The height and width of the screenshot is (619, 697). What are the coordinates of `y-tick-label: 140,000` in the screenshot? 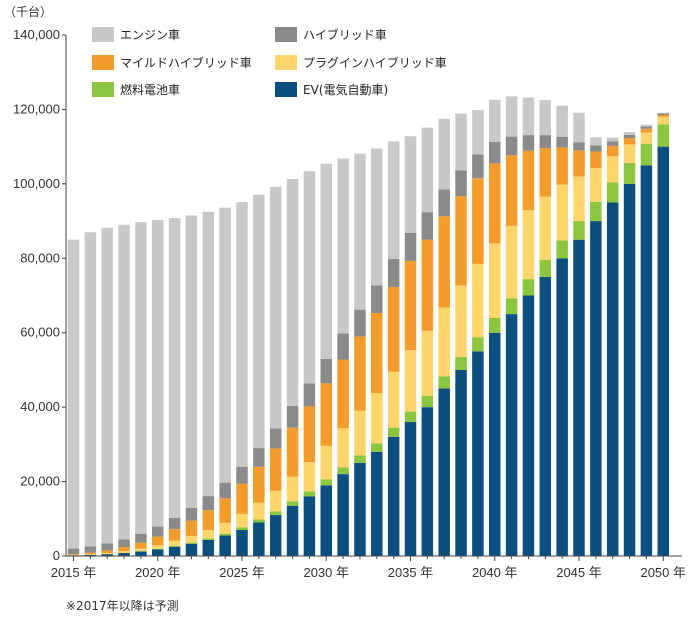 It's located at (36, 34).